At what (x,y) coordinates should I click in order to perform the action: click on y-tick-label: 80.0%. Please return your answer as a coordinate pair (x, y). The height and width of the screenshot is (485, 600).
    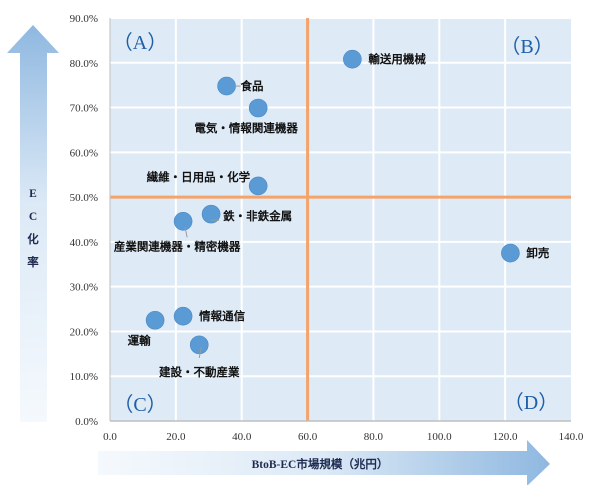
    Looking at the image, I should click on (84, 64).